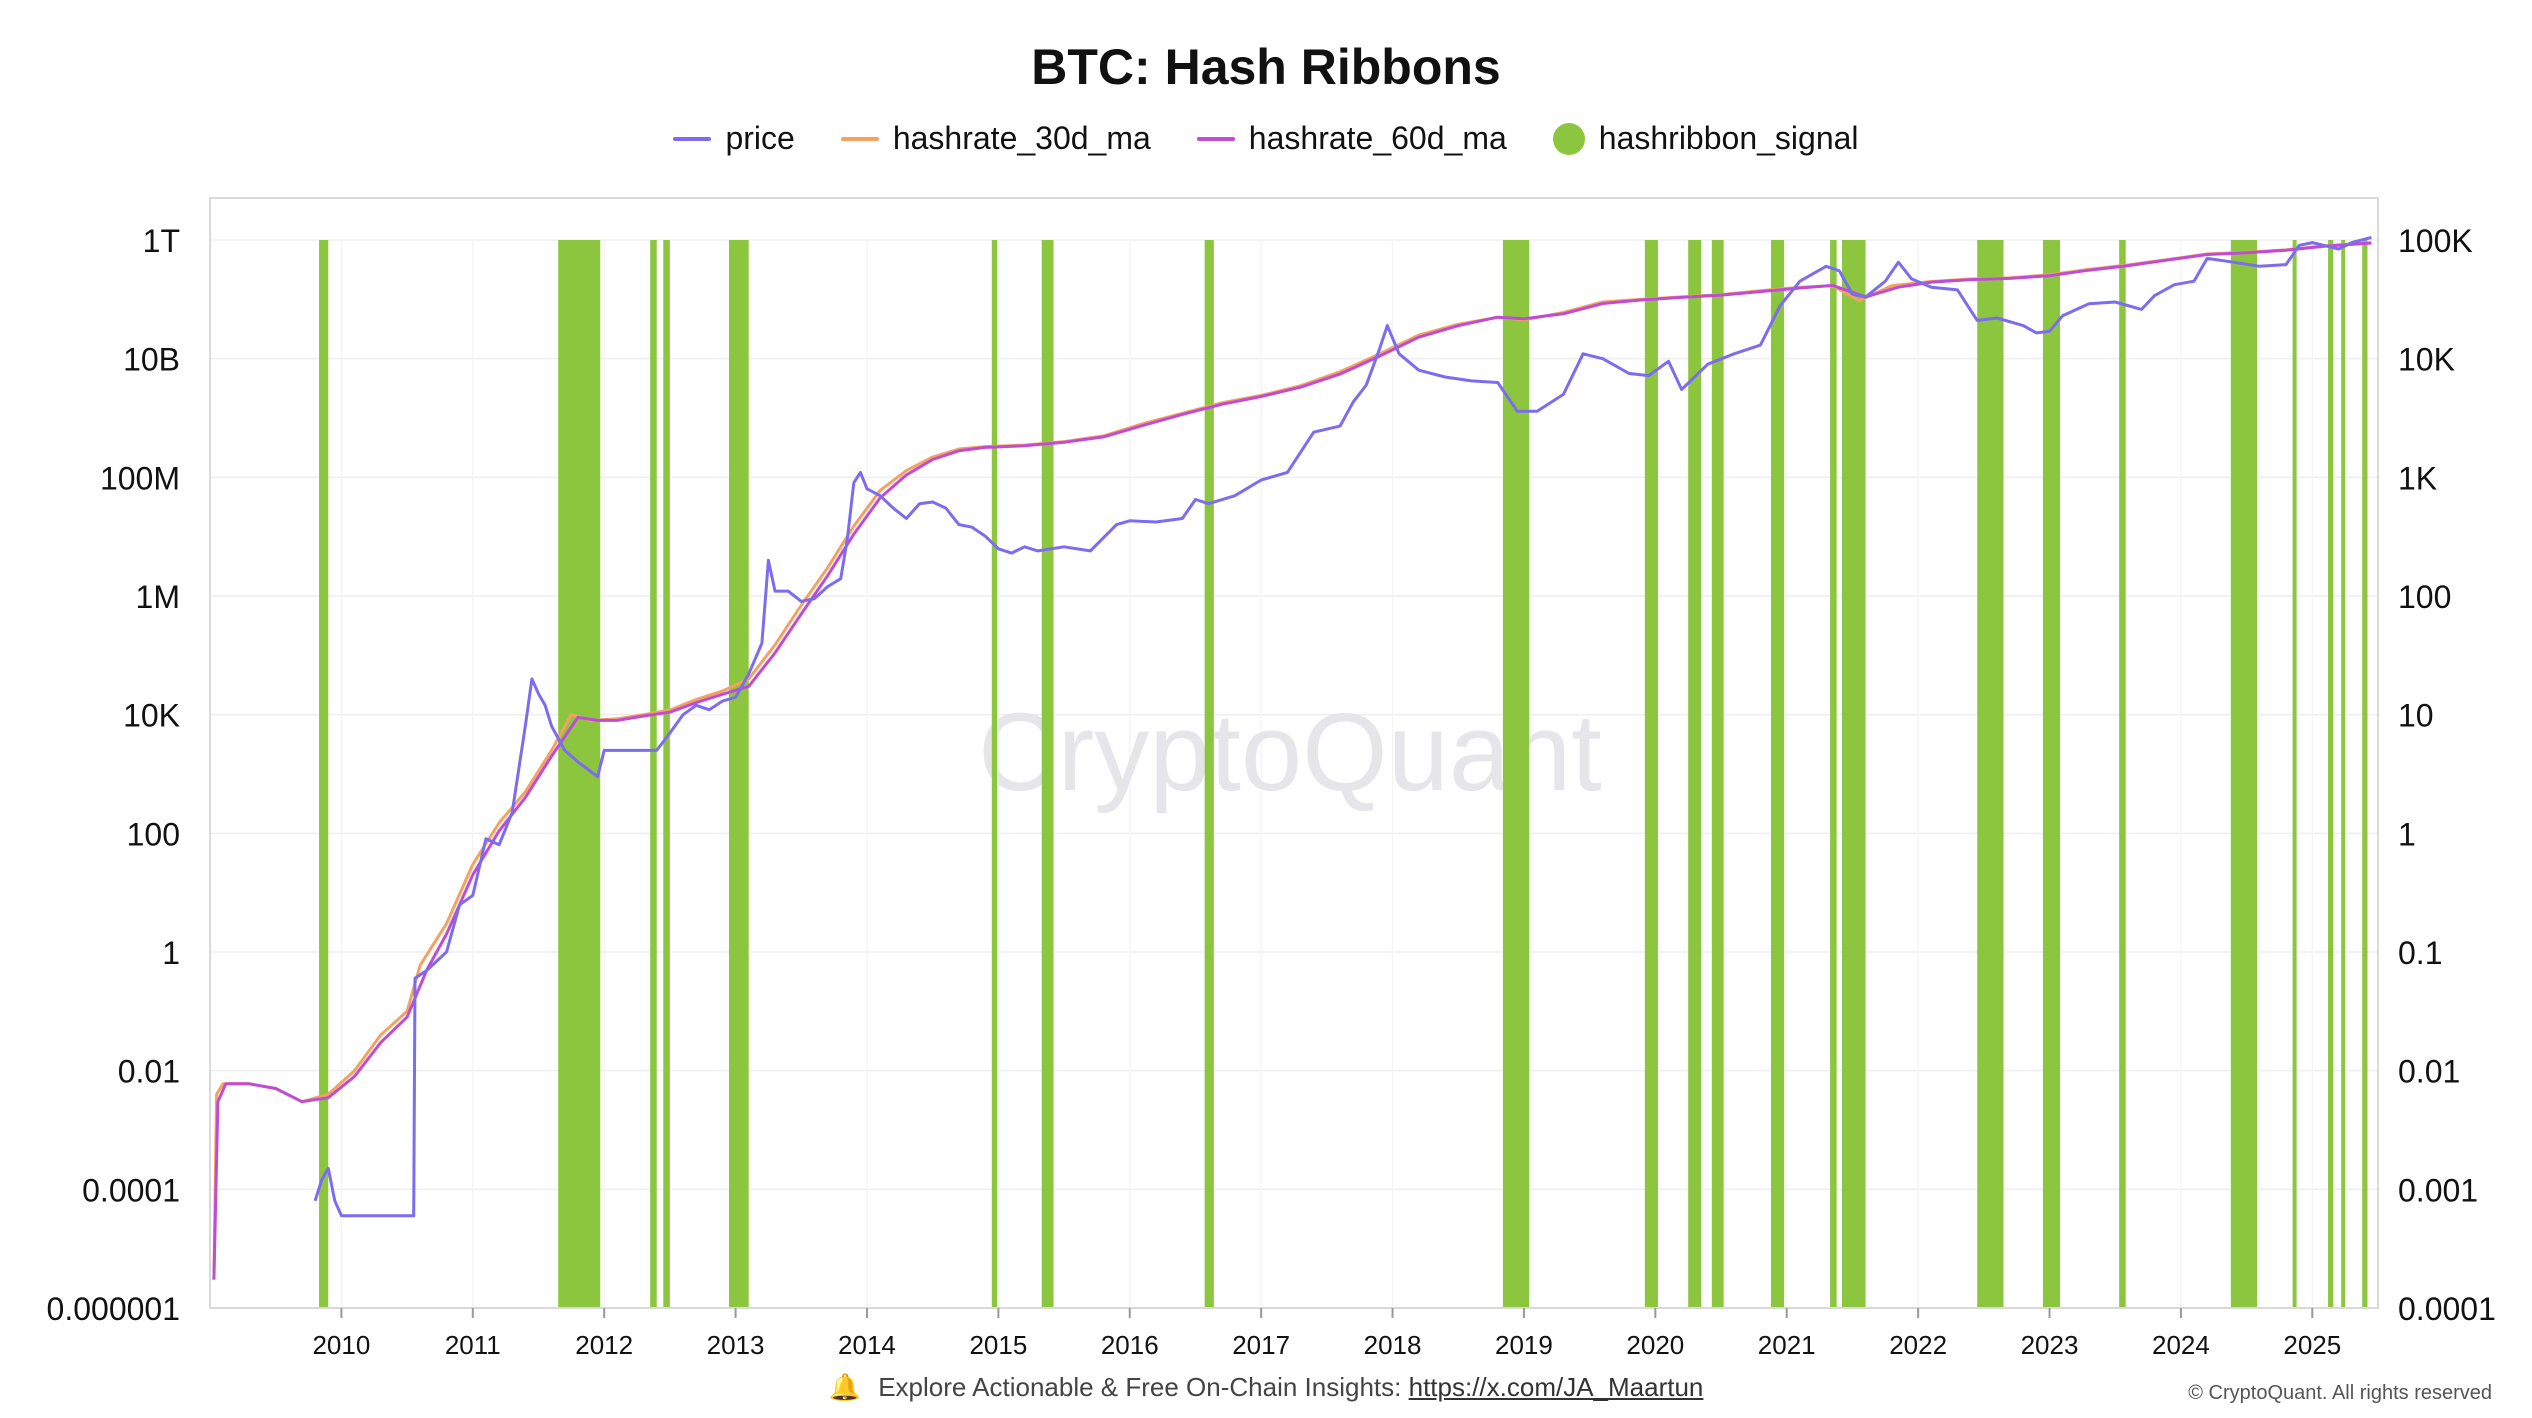 Image resolution: width=2532 pixels, height=1418 pixels. I want to click on chart-title: BTC: Hash Ribbons, so click(1266, 67).